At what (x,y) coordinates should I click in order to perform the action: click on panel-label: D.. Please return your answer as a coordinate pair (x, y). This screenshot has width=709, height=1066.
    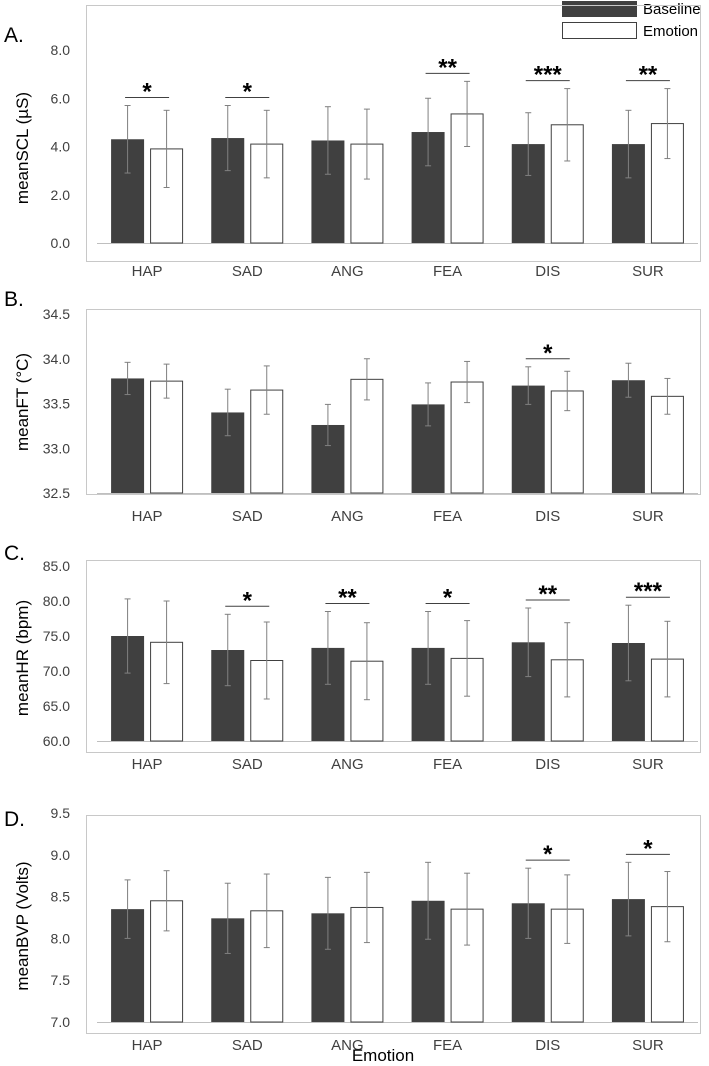
    Looking at the image, I should click on (14, 819).